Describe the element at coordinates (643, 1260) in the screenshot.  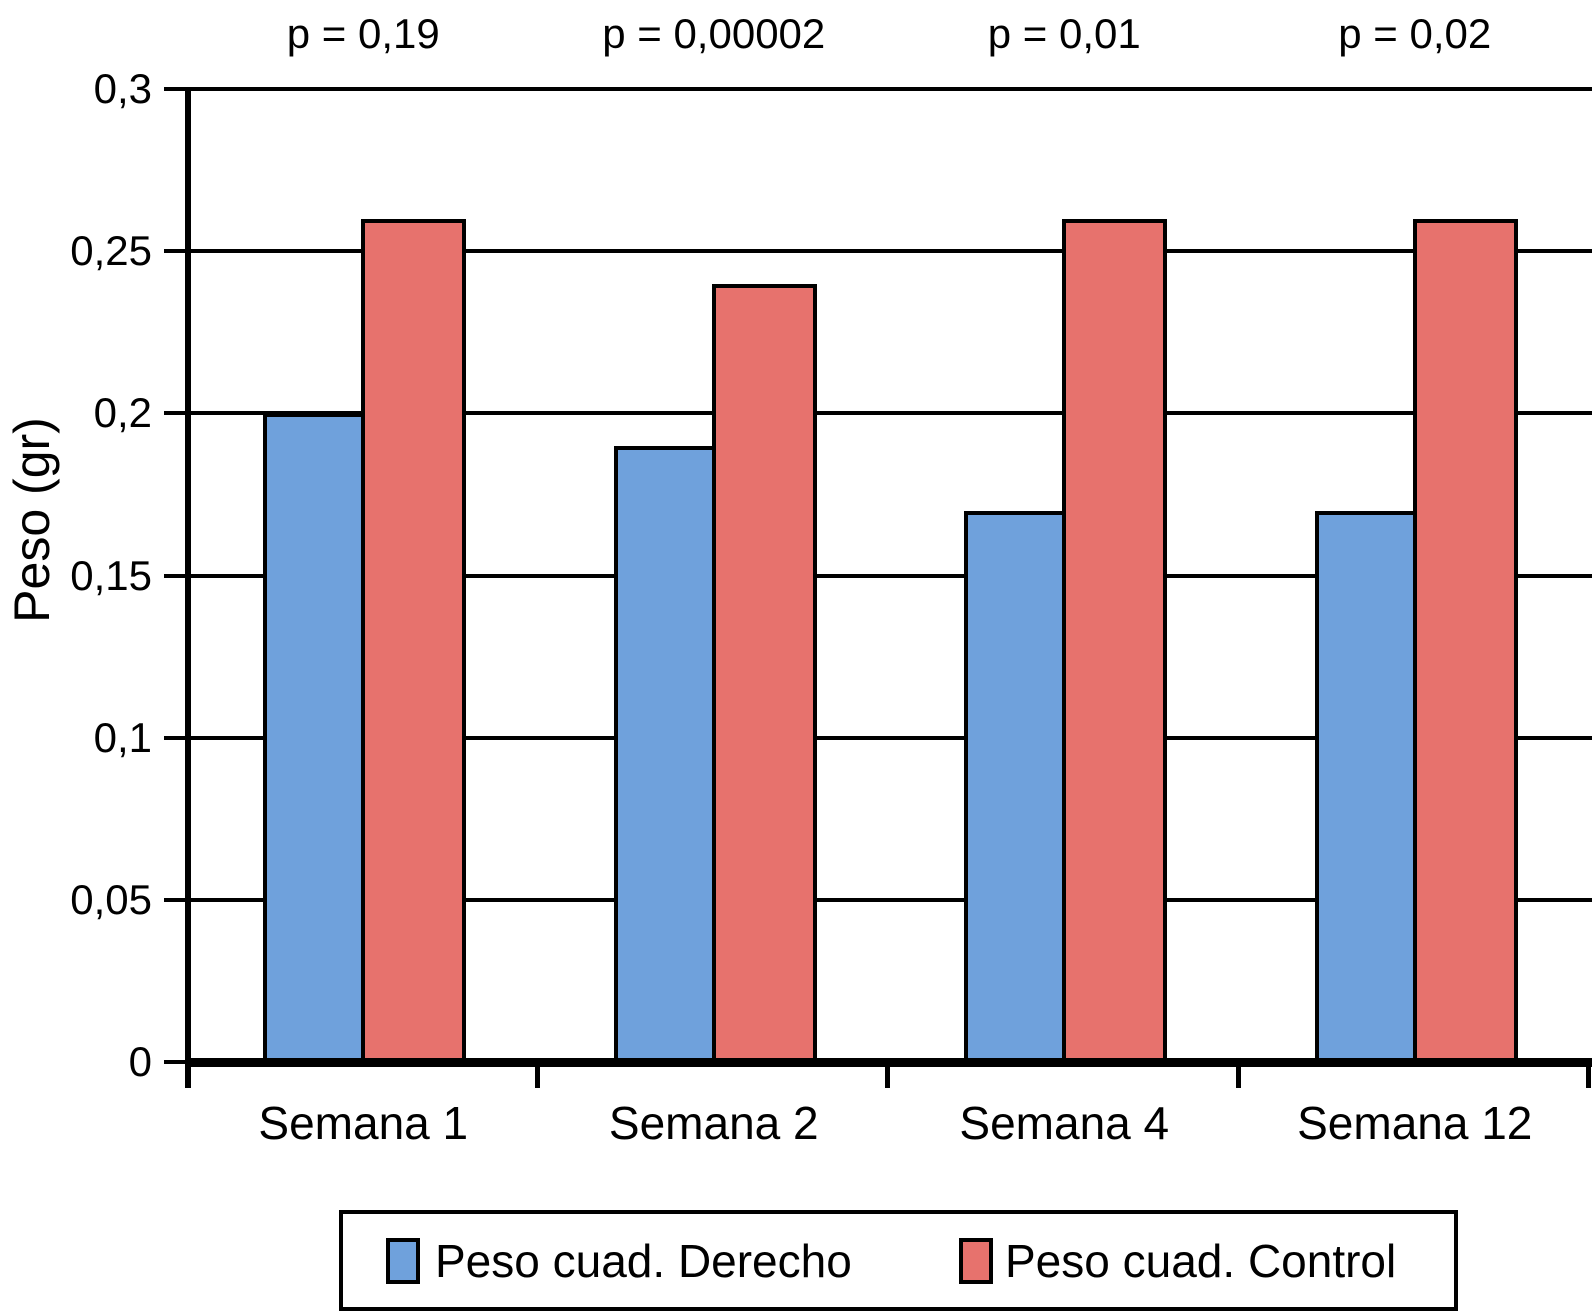
I see `legend-label-derecho: Peso cuad. Derecho` at that location.